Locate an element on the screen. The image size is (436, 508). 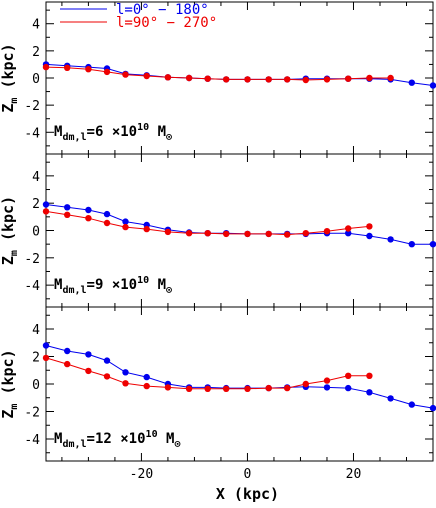
y-tick-label: -4 is located at coordinates (32, 133).